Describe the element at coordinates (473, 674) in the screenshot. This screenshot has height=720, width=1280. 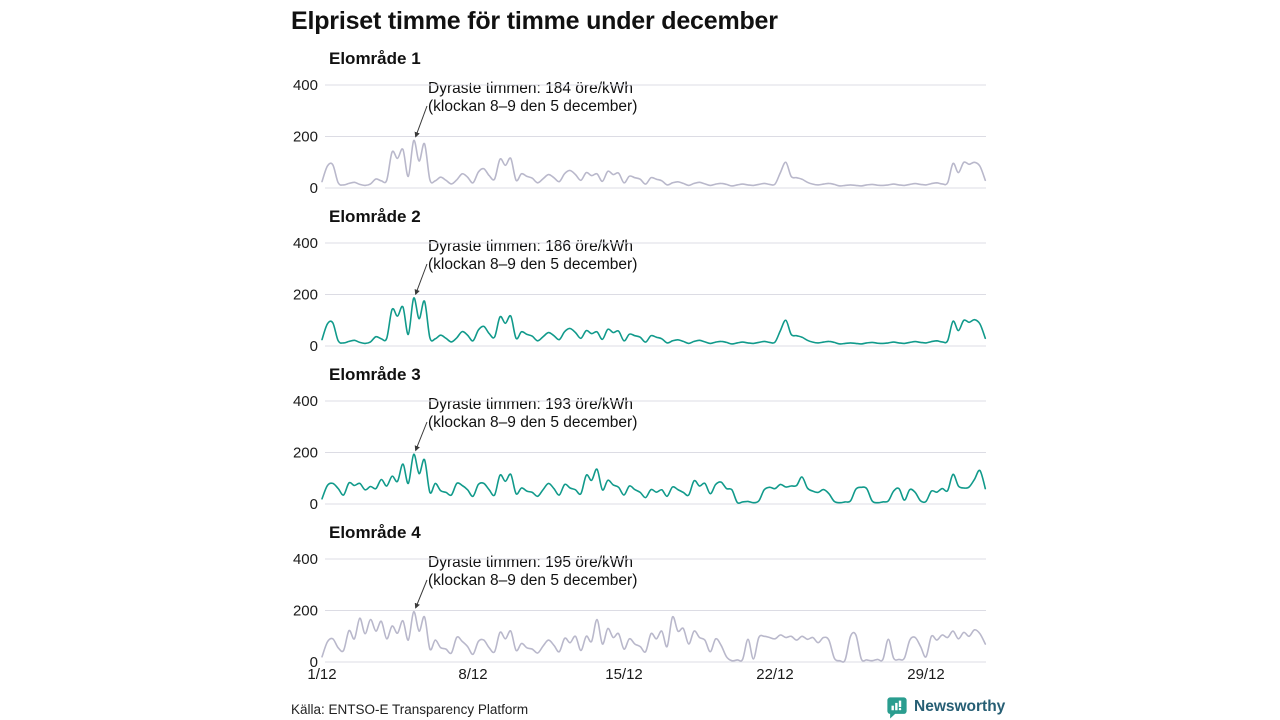
I see `x-tick: 8/12` at that location.